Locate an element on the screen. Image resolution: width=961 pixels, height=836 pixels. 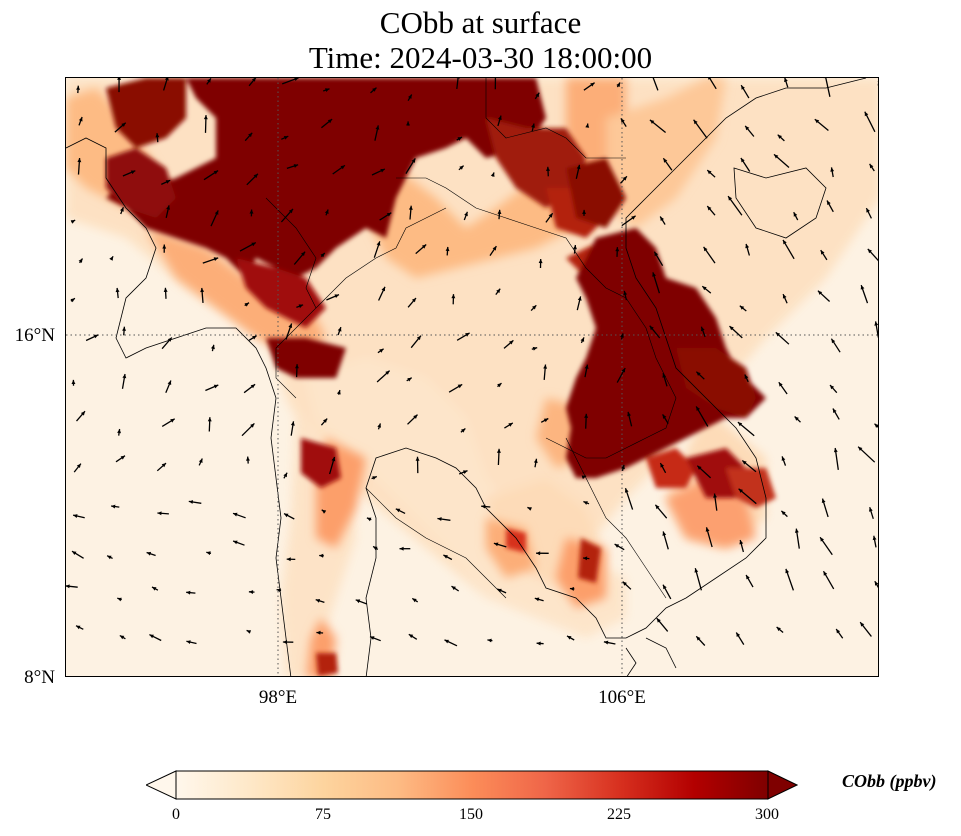
colorbar-tick-300: 300 is located at coordinates (767, 814).